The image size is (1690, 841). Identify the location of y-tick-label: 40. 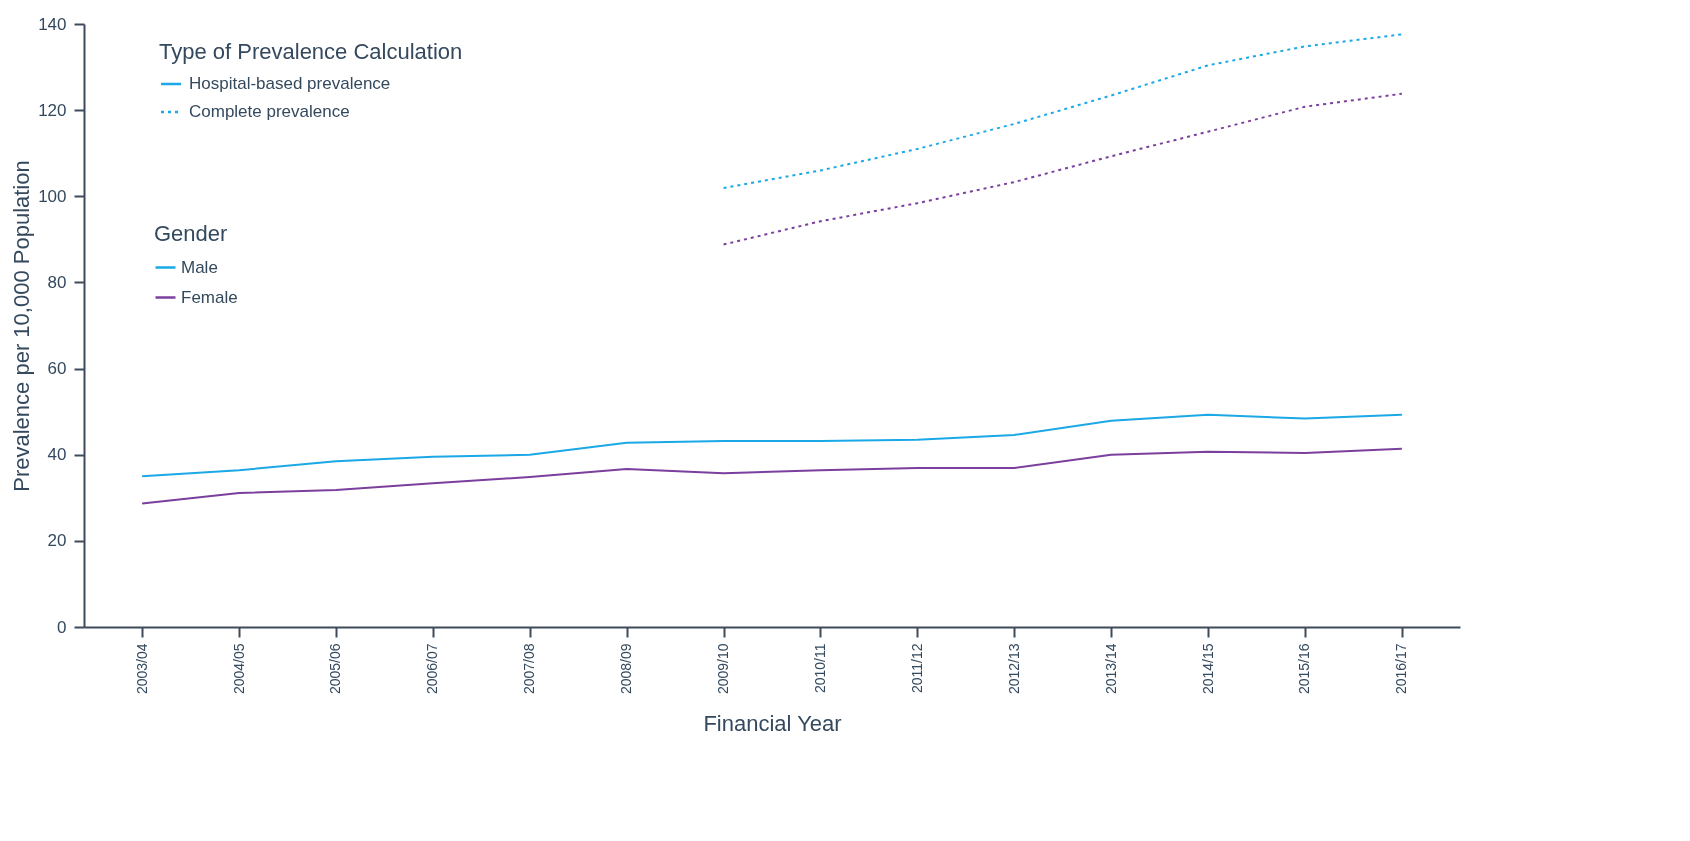
(57, 455).